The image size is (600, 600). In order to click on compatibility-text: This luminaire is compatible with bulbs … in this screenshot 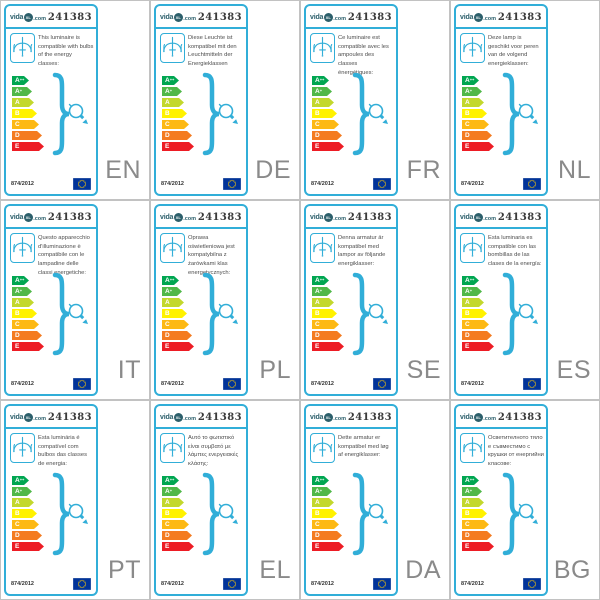, I will do `click(66, 51)`.